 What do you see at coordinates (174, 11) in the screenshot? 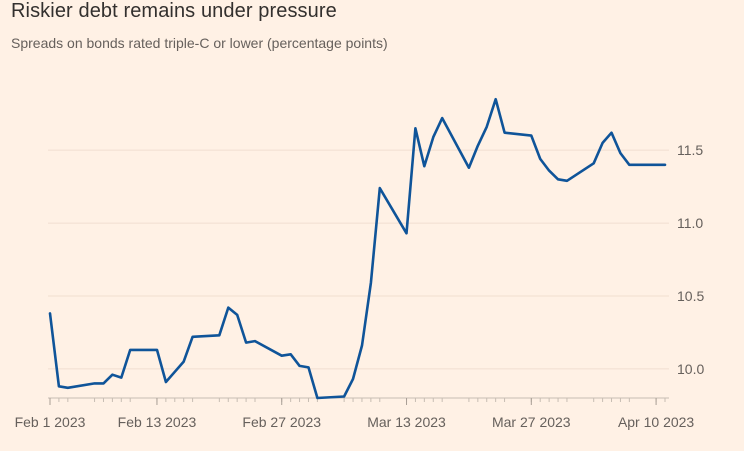
I see `chart-title: Riskier debt remains under pressure` at bounding box center [174, 11].